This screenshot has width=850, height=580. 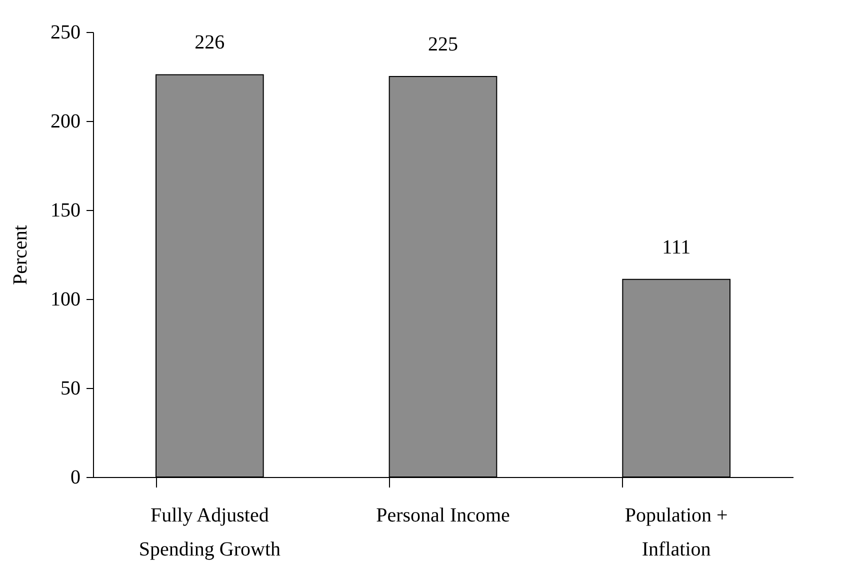 What do you see at coordinates (443, 45) in the screenshot?
I see `data-label: 225` at bounding box center [443, 45].